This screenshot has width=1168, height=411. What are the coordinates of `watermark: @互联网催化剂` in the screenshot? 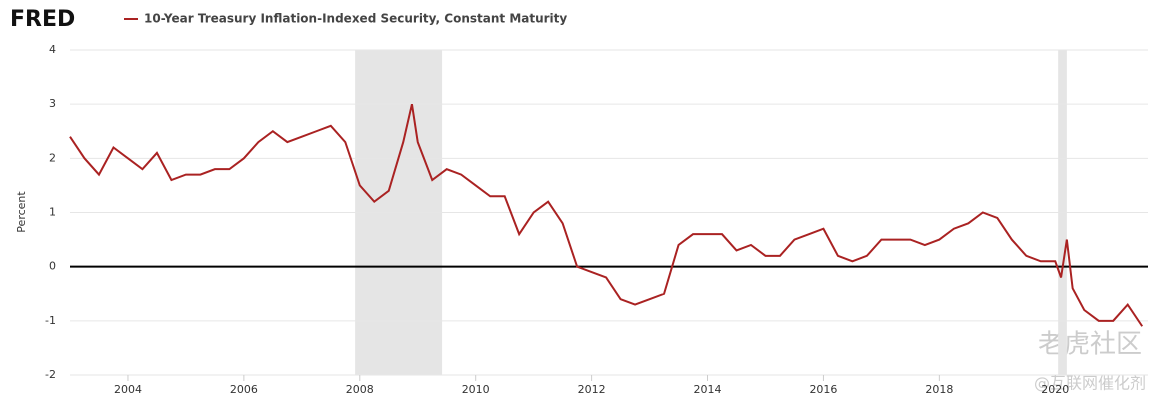 It's located at (1090, 383).